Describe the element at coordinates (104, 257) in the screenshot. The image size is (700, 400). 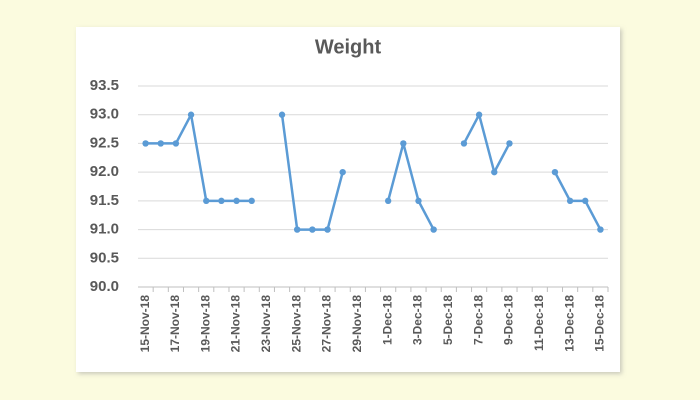
I see `y-tick-label: 90.5` at that location.